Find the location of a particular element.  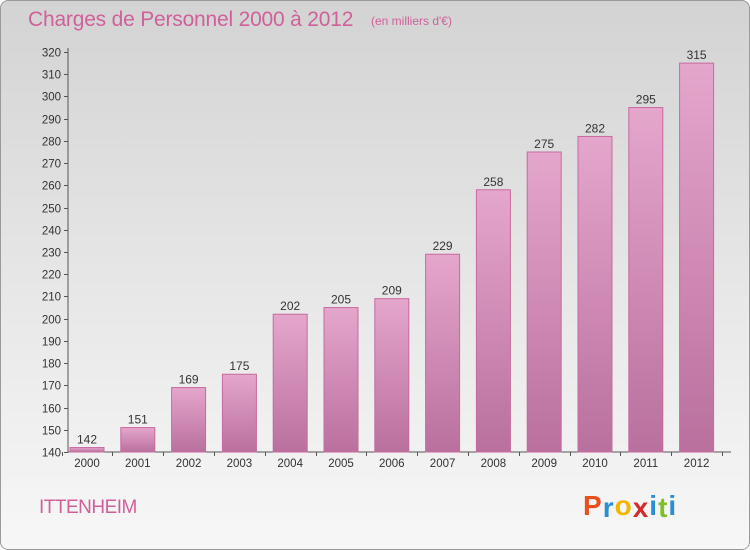

bar-2007 is located at coordinates (443, 353).